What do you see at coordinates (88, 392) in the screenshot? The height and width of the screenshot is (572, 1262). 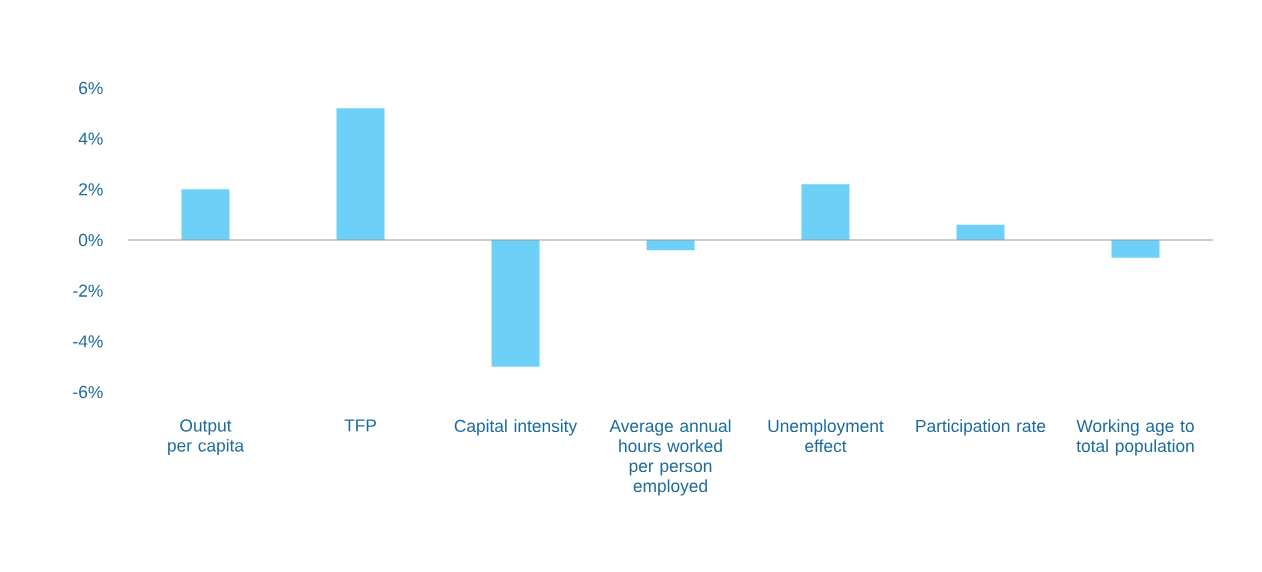 I see `y-tick-label: -6%` at bounding box center [88, 392].